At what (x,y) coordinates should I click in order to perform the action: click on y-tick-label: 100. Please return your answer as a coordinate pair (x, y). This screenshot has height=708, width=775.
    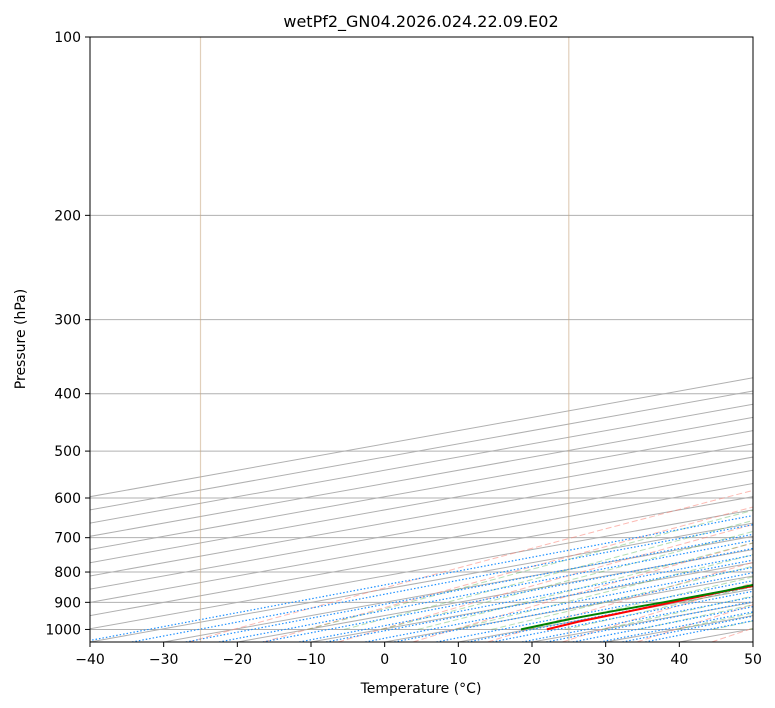
    Looking at the image, I should click on (67, 38).